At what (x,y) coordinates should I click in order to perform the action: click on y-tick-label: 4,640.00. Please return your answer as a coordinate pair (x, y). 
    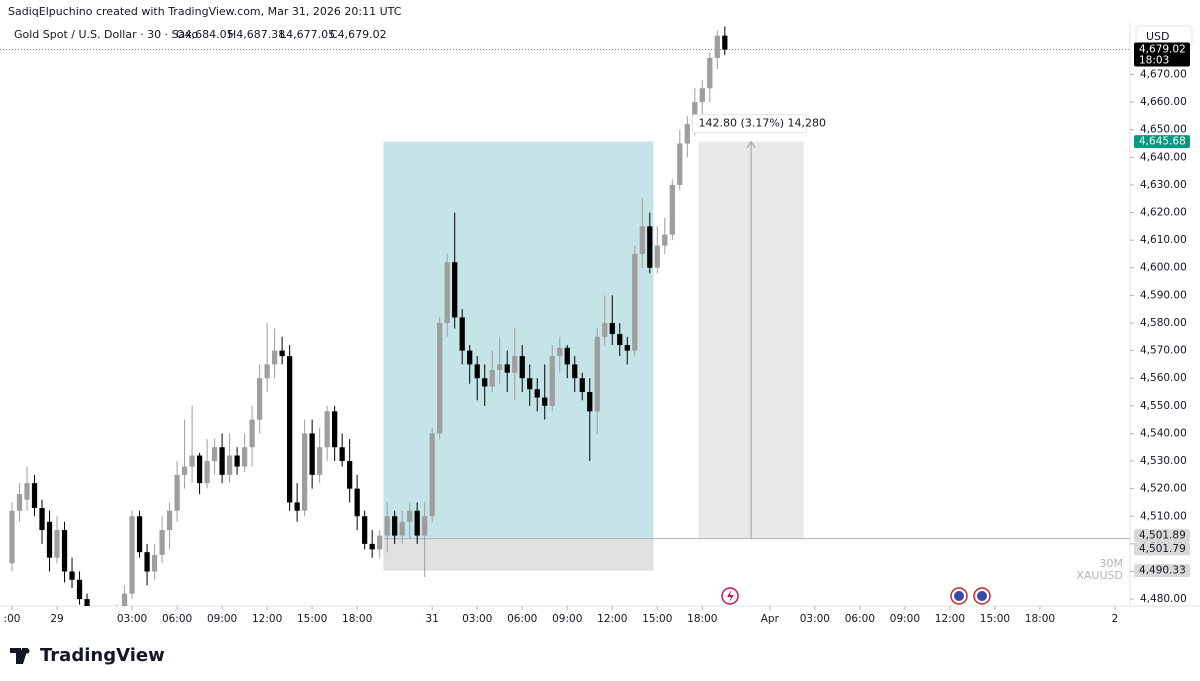
    Looking at the image, I should click on (1163, 157).